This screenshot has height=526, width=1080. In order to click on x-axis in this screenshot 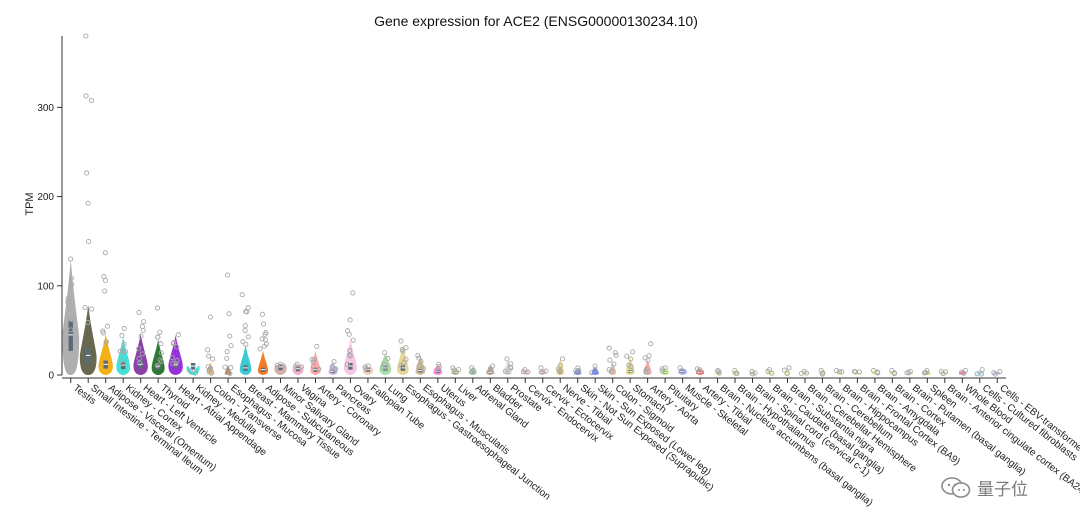, I will do `click(534, 380)`.